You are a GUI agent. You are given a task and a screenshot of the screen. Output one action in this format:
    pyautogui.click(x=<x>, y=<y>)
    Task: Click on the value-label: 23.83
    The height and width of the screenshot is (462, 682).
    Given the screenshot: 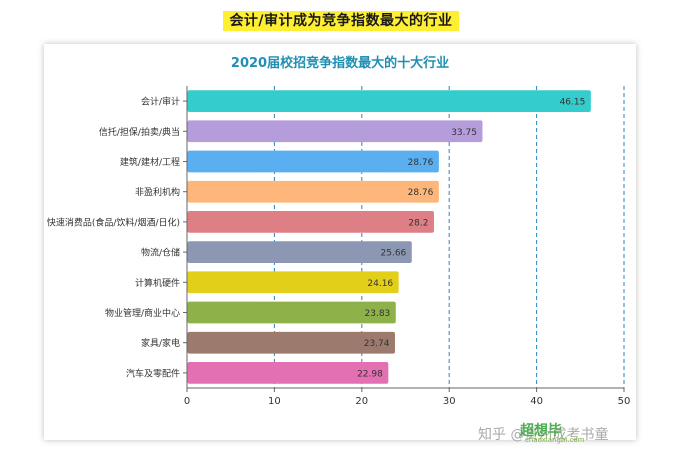 What is the action you would take?
    pyautogui.click(x=378, y=314)
    